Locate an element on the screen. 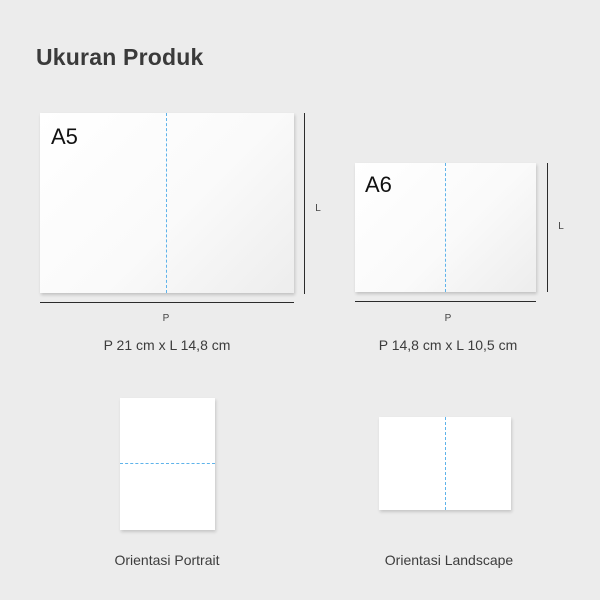 The height and width of the screenshot is (600, 600). page-title: Ukuran Produk is located at coordinates (120, 57).